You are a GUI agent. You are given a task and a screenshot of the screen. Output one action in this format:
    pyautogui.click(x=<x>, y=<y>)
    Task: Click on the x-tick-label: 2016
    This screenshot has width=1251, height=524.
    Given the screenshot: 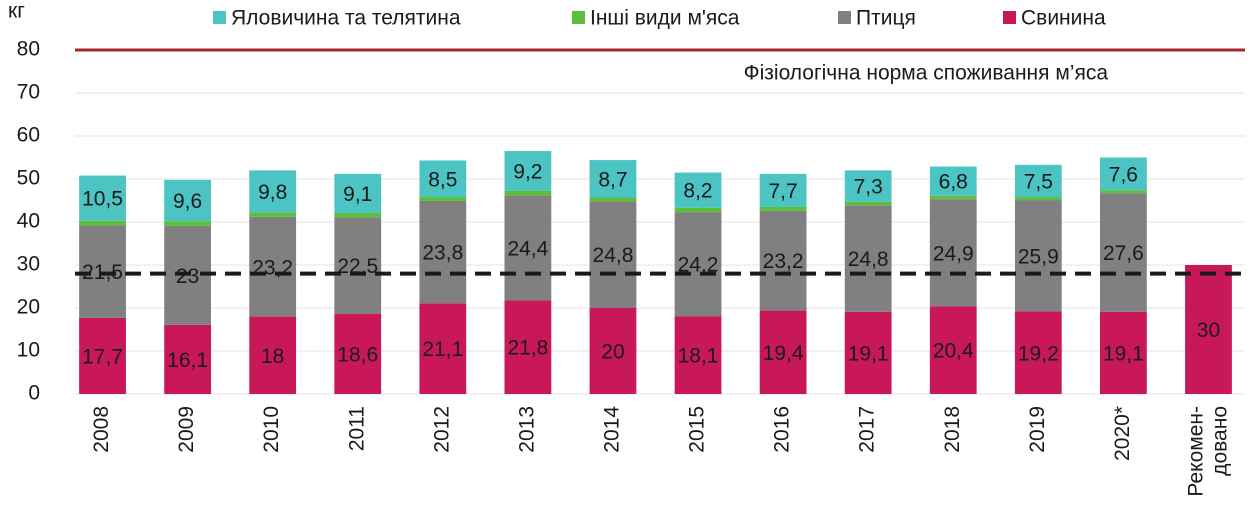 What is the action you would take?
    pyautogui.click(x=782, y=429)
    